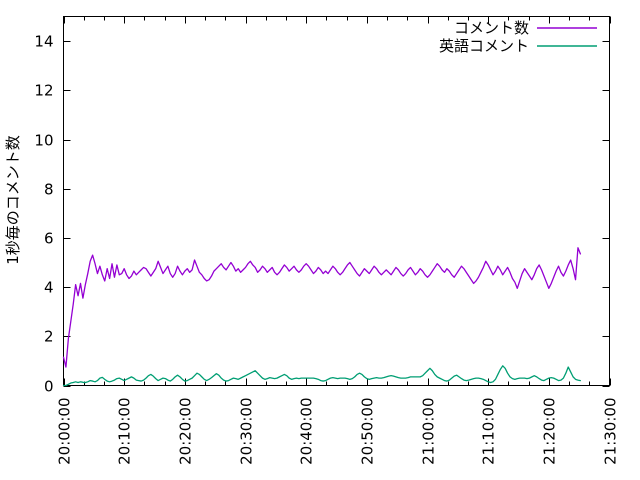 The width and height of the screenshot is (640, 480). What do you see at coordinates (43, 91) in the screenshot?
I see `y-tick-label-12: 12` at bounding box center [43, 91].